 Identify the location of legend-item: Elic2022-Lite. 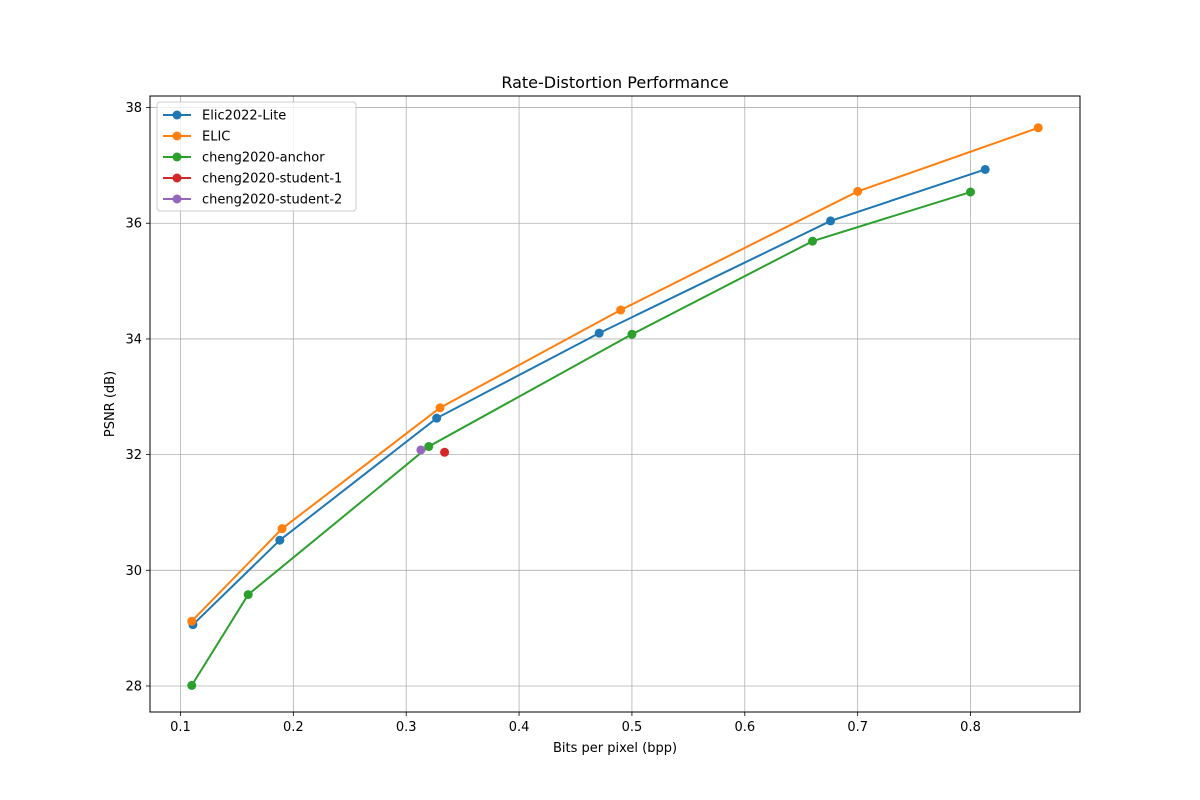
(224, 116).